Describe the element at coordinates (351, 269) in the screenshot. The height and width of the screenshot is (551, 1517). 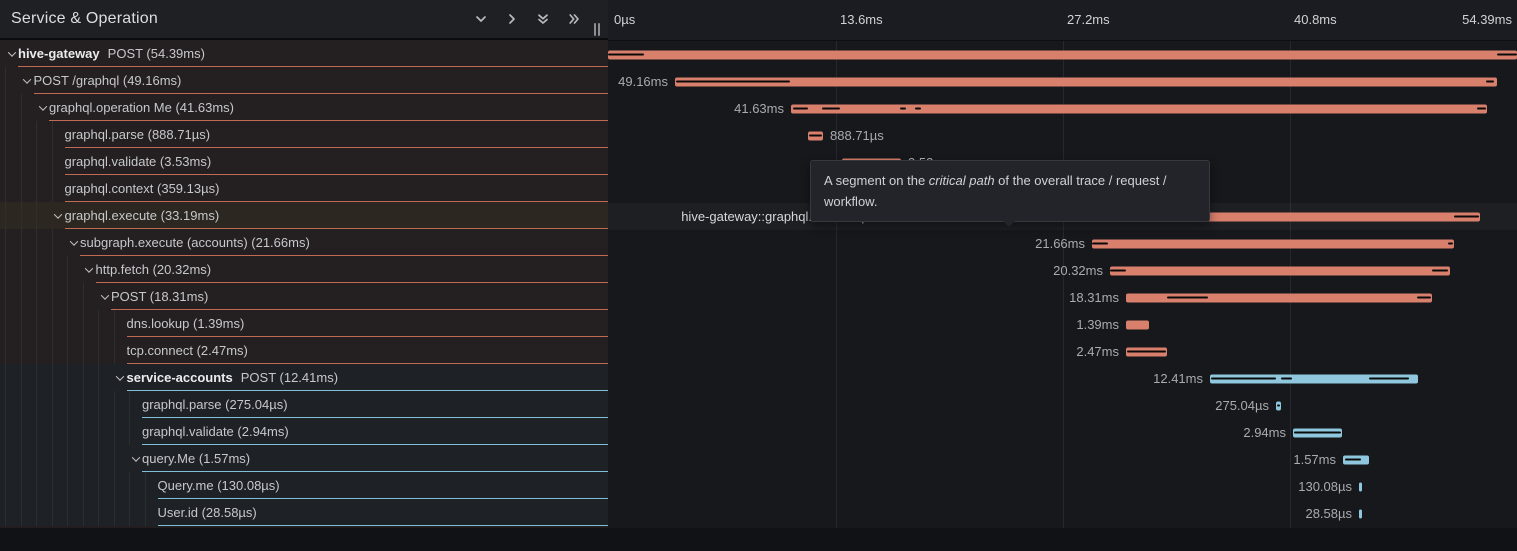
I see `span-label: http.fetch (20.32ms)` at that location.